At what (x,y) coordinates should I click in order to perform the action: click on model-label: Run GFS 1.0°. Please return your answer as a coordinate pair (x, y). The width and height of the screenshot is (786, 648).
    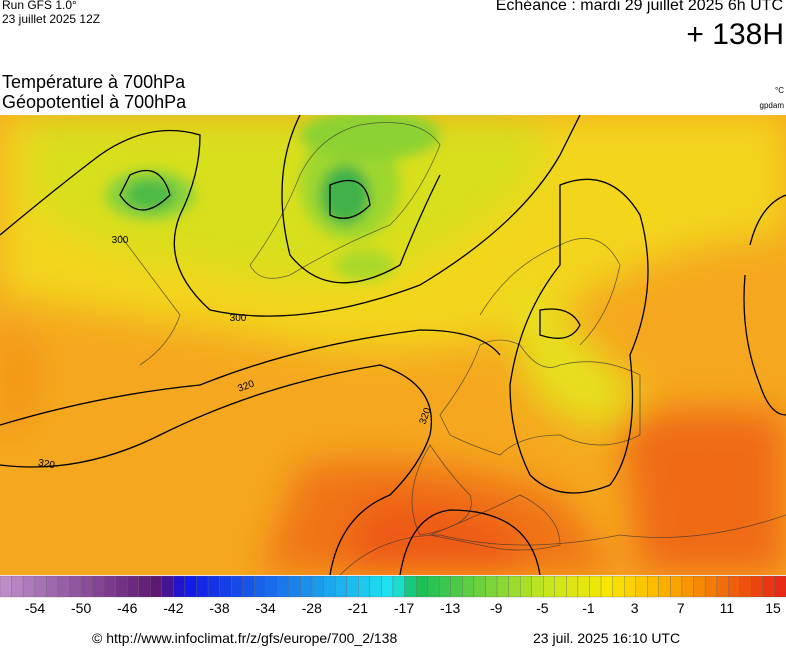
    Looking at the image, I should click on (39, 6).